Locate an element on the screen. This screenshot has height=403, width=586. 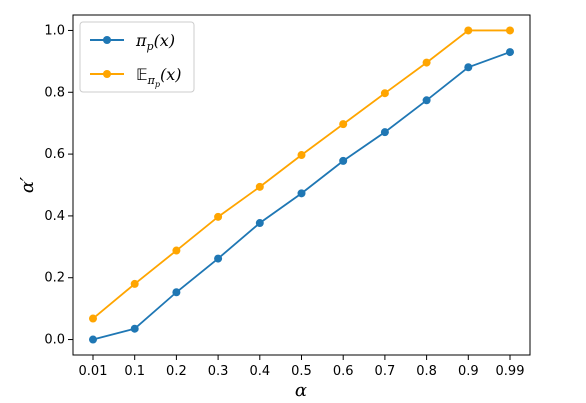
legend-label-pi: πp(x) is located at coordinates (155, 42).